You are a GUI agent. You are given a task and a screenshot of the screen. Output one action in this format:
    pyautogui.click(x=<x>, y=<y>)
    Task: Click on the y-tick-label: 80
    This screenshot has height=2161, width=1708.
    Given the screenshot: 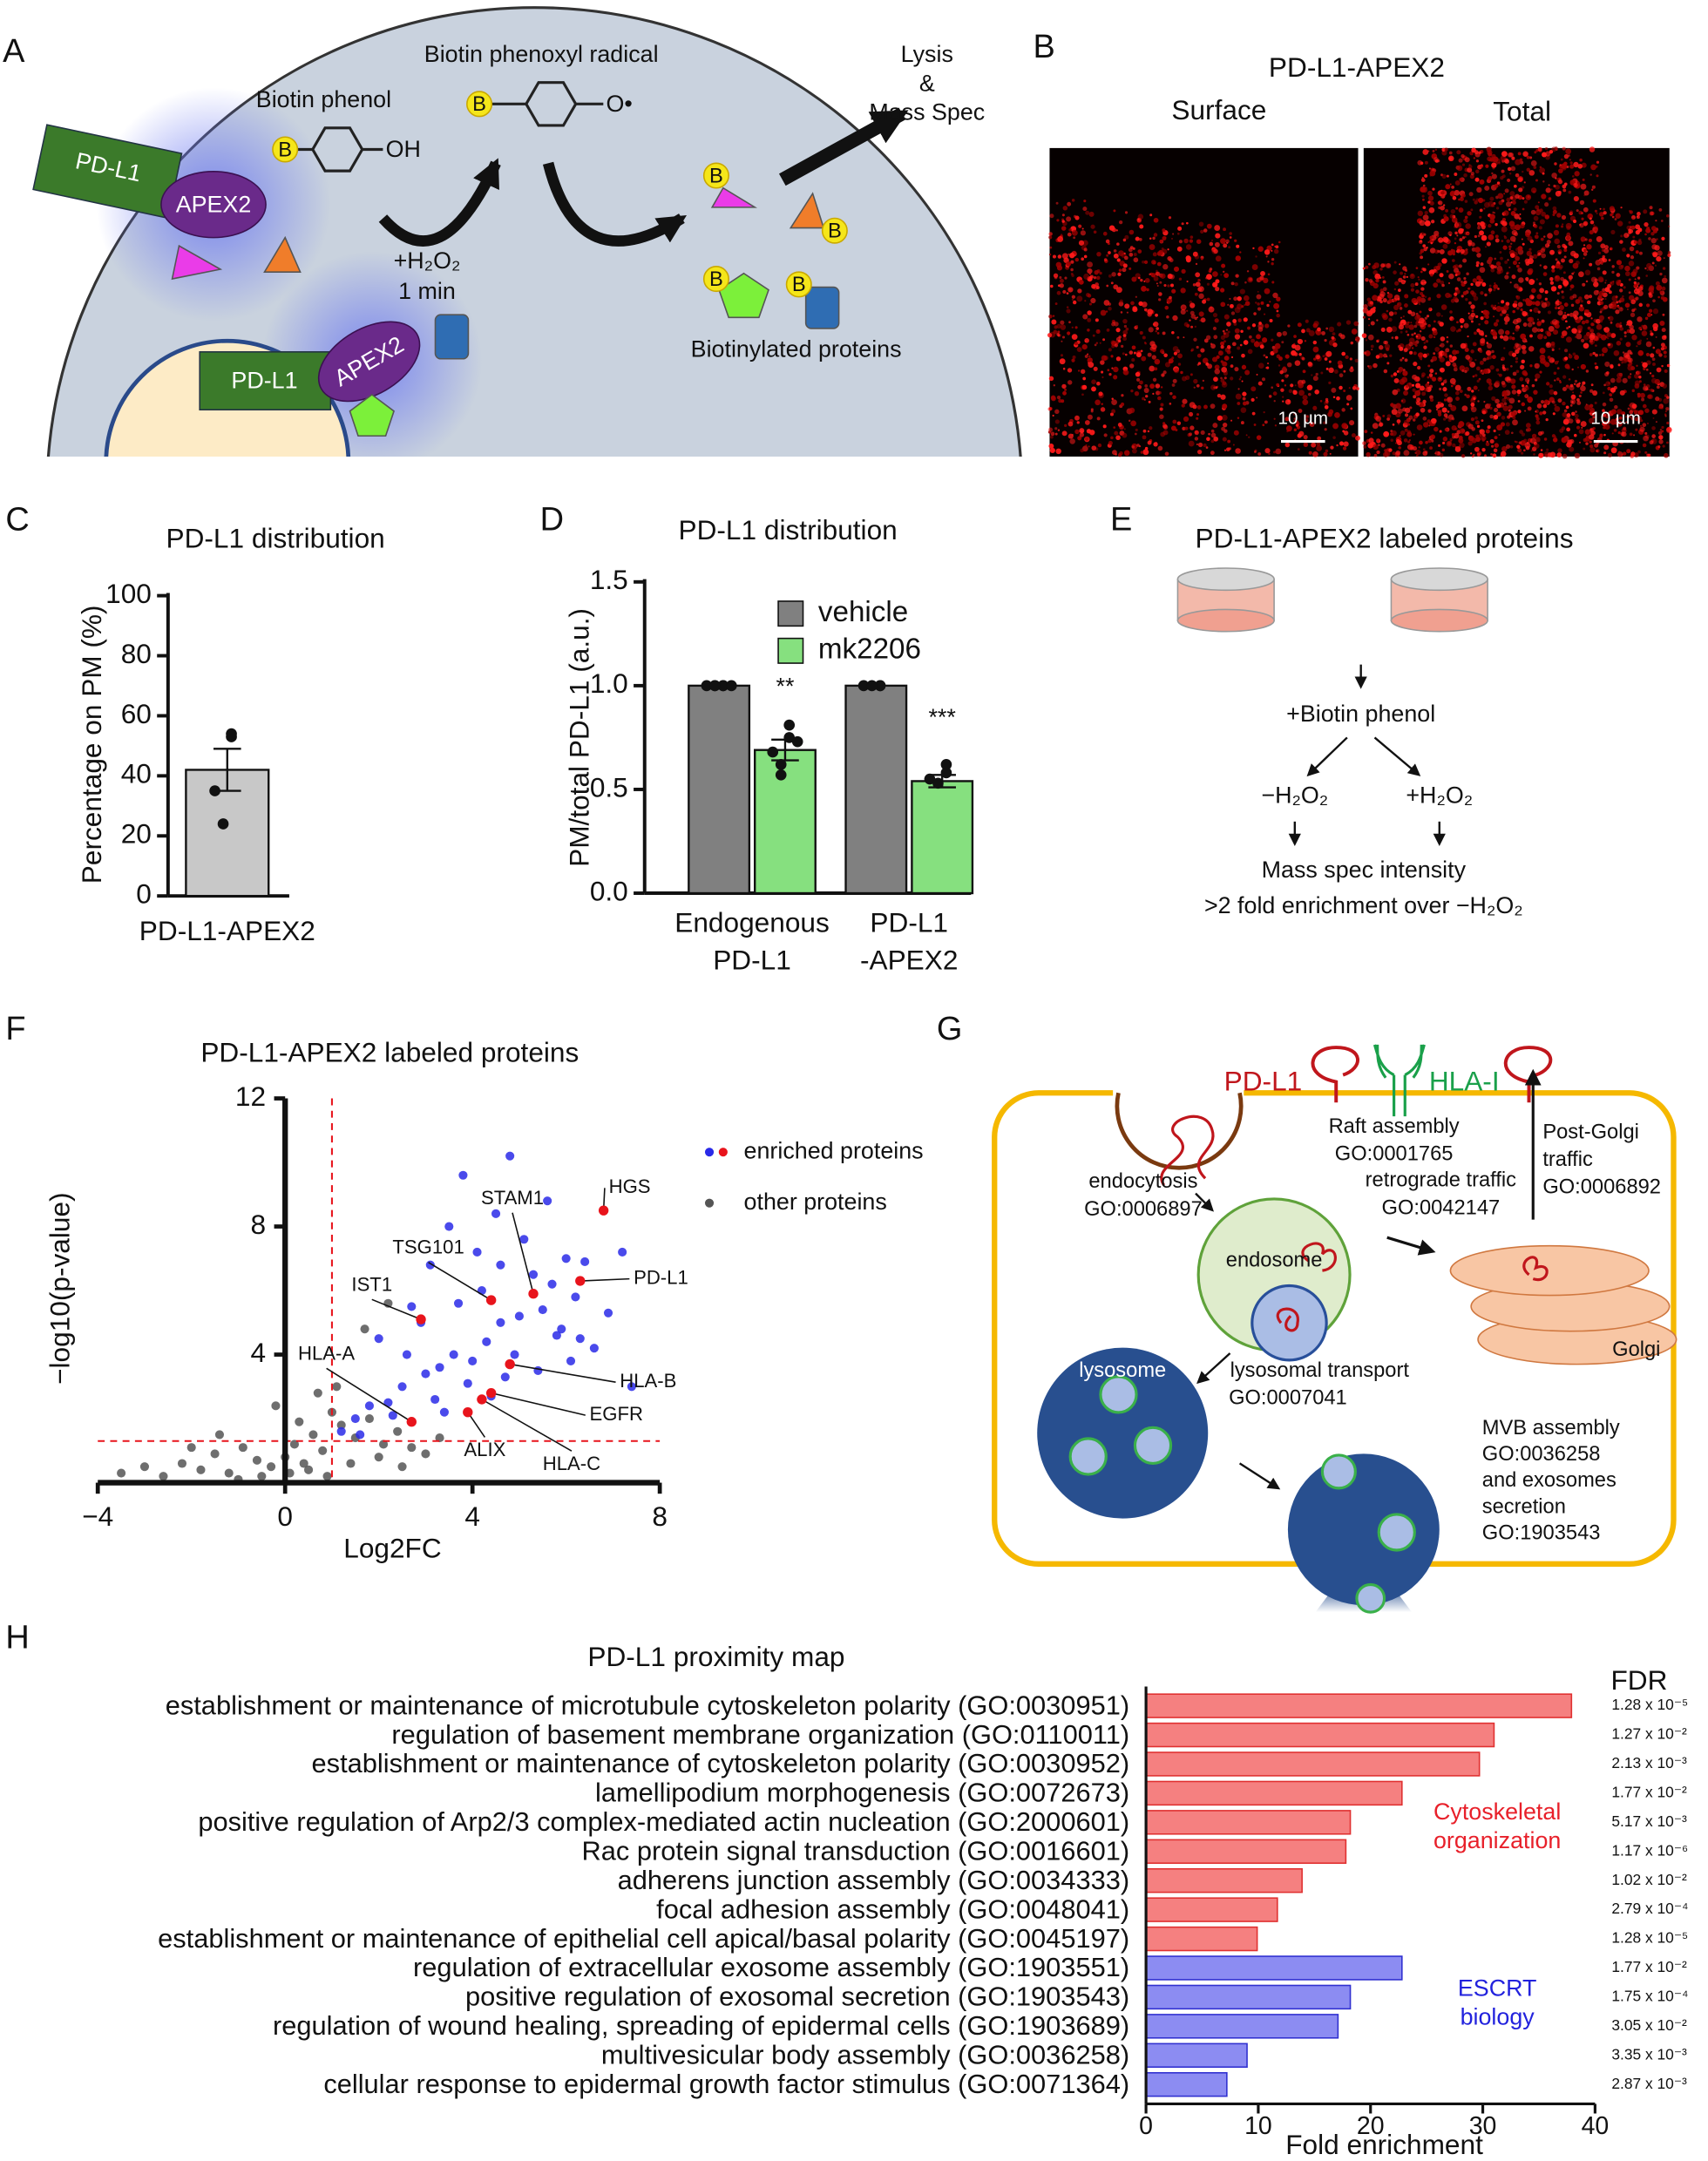 What is the action you would take?
    pyautogui.click(x=136, y=653)
    